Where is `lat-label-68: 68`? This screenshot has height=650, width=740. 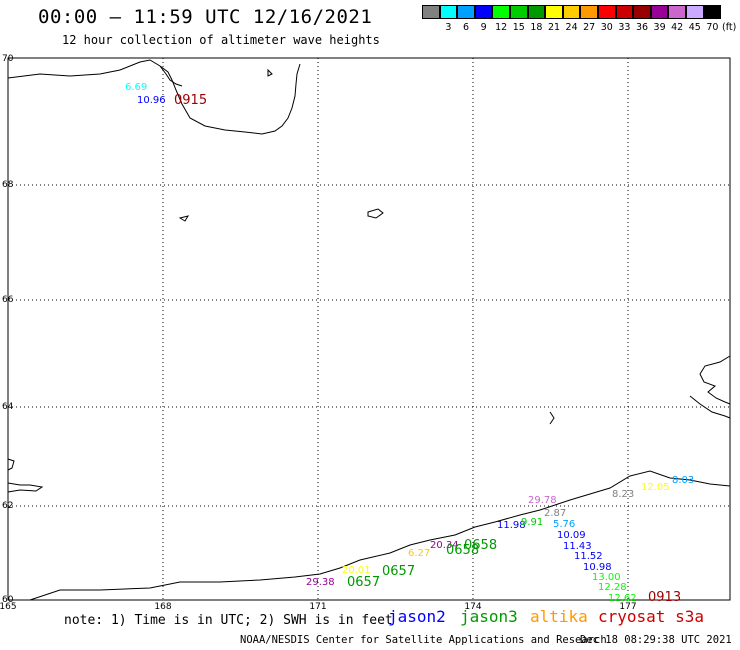 lat-label-68: 68 is located at coordinates (8, 185).